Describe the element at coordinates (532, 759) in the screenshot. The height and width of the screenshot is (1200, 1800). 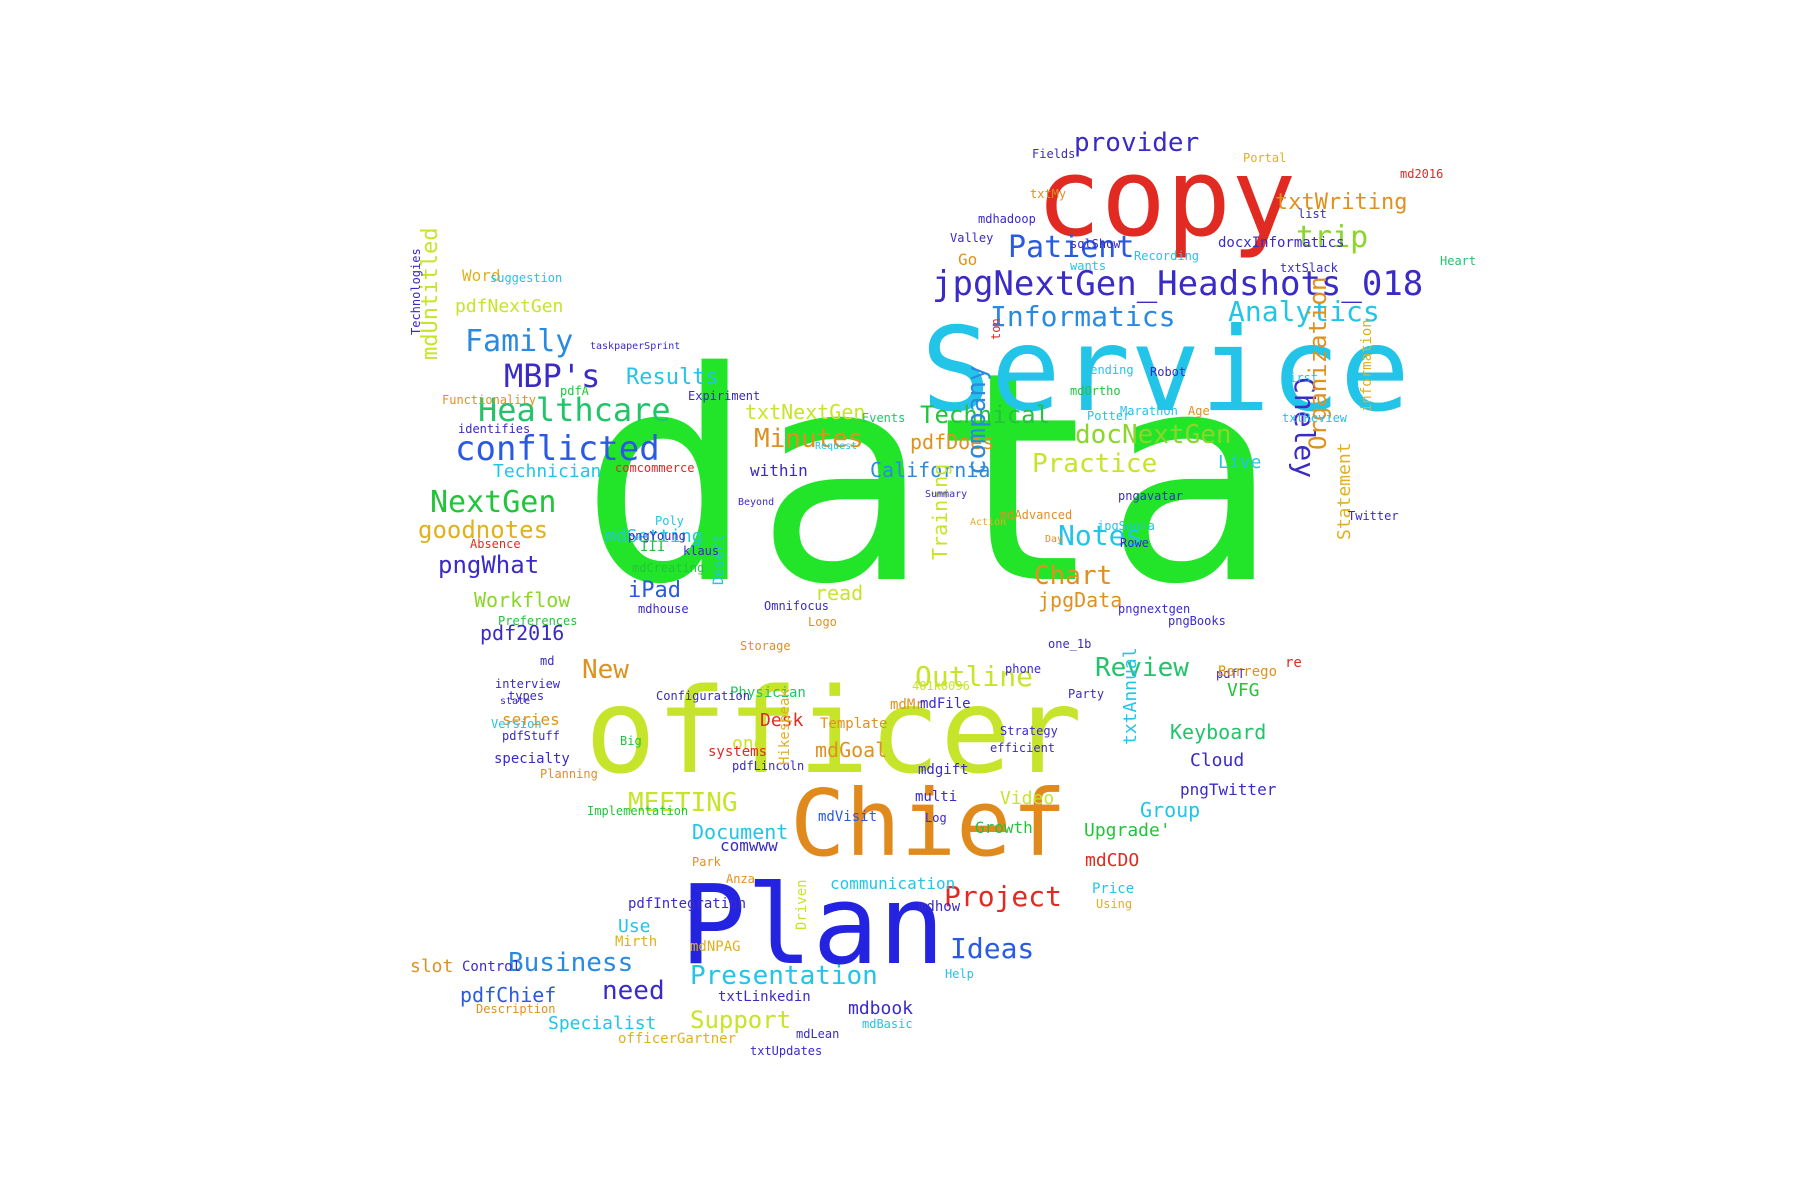
I see `cloud-word: specialty` at that location.